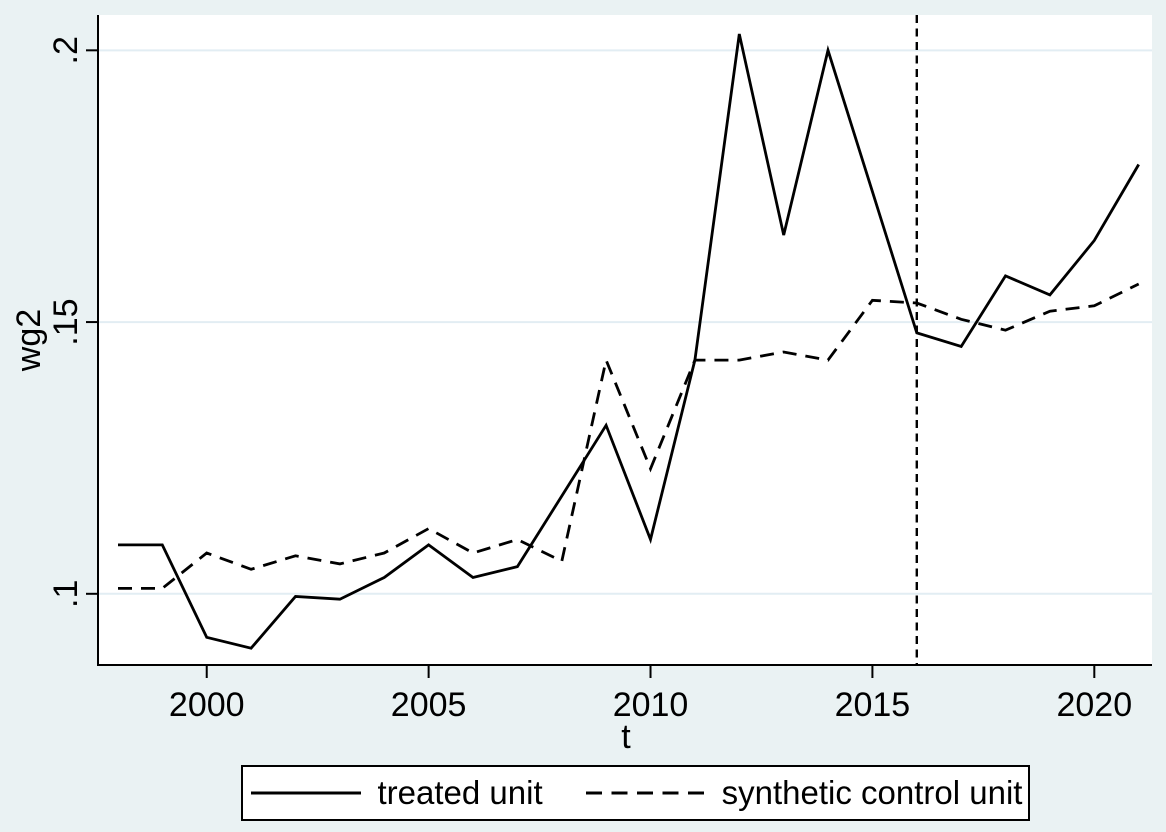  Describe the element at coordinates (207, 705) in the screenshot. I see `x-tick-label: 2000` at that location.